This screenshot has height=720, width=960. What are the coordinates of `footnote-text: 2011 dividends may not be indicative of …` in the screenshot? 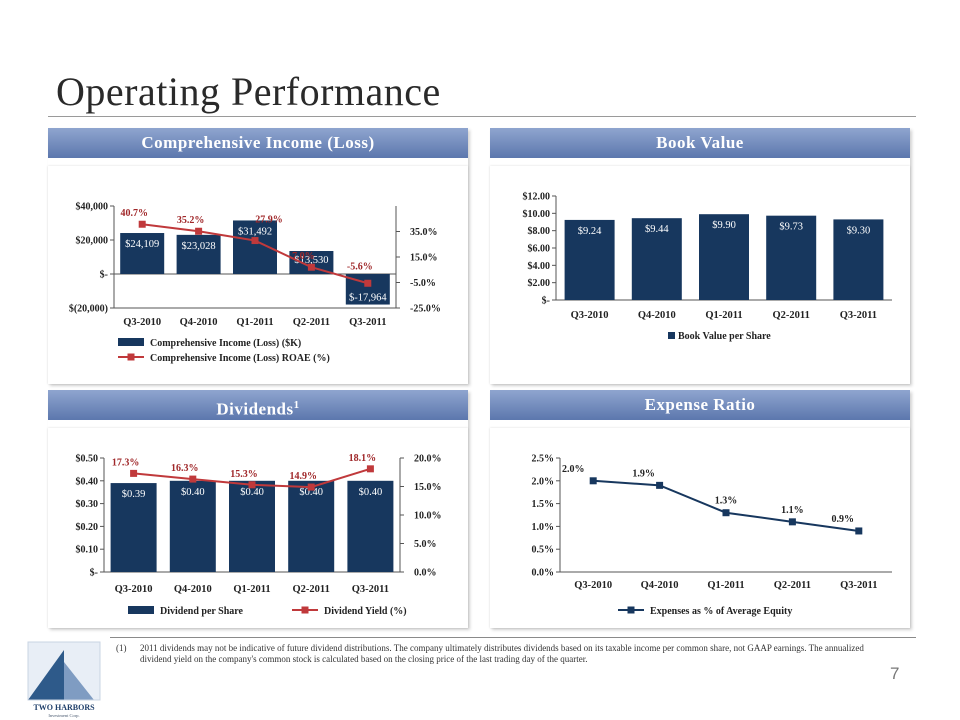 It's located at (502, 653).